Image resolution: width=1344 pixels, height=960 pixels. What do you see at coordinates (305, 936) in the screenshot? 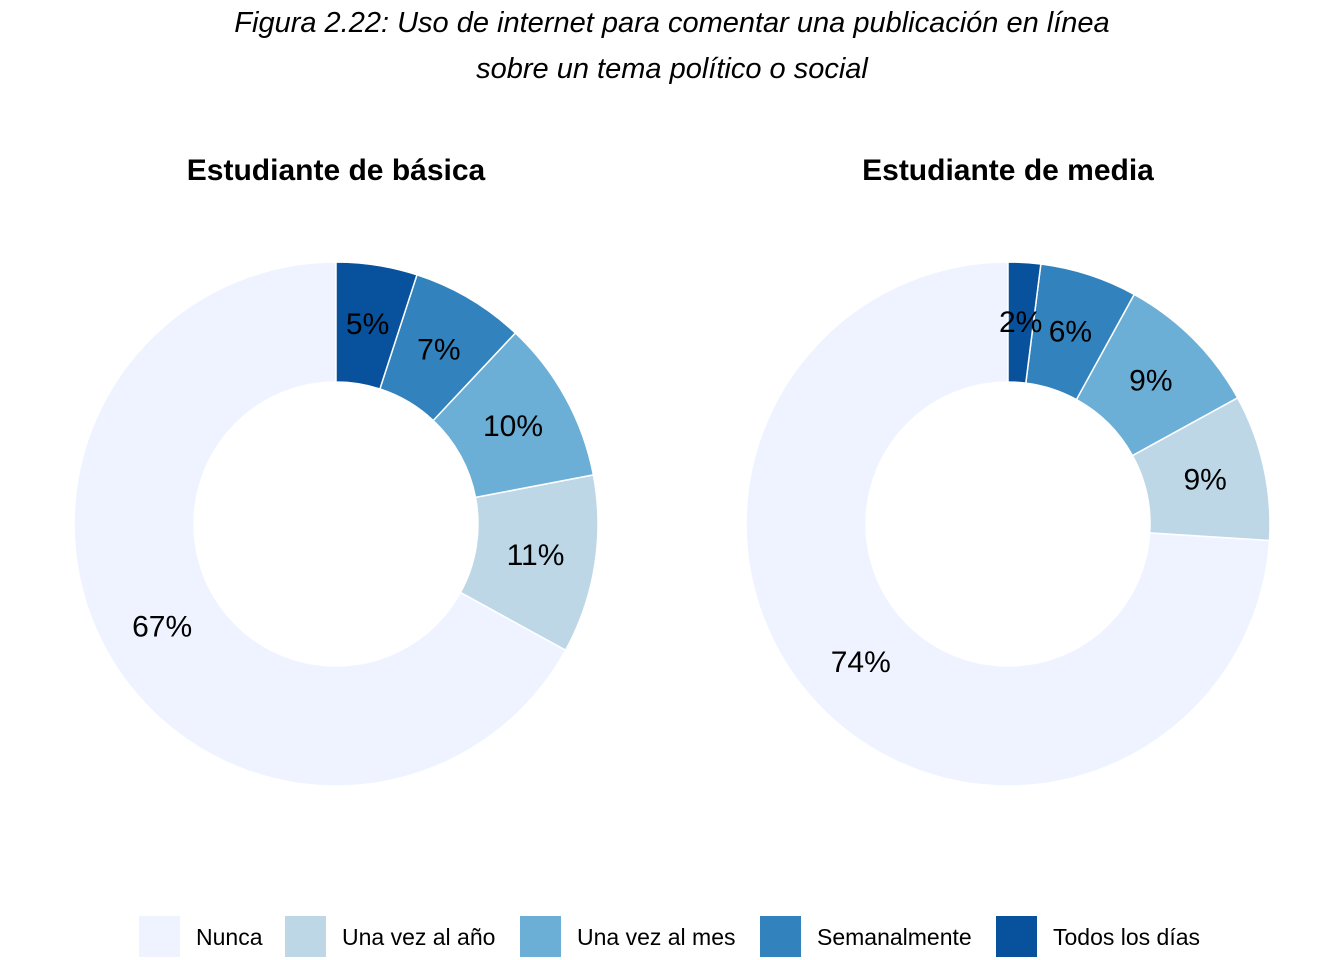
I see `legend-swatch-una-vez-al-ano` at bounding box center [305, 936].